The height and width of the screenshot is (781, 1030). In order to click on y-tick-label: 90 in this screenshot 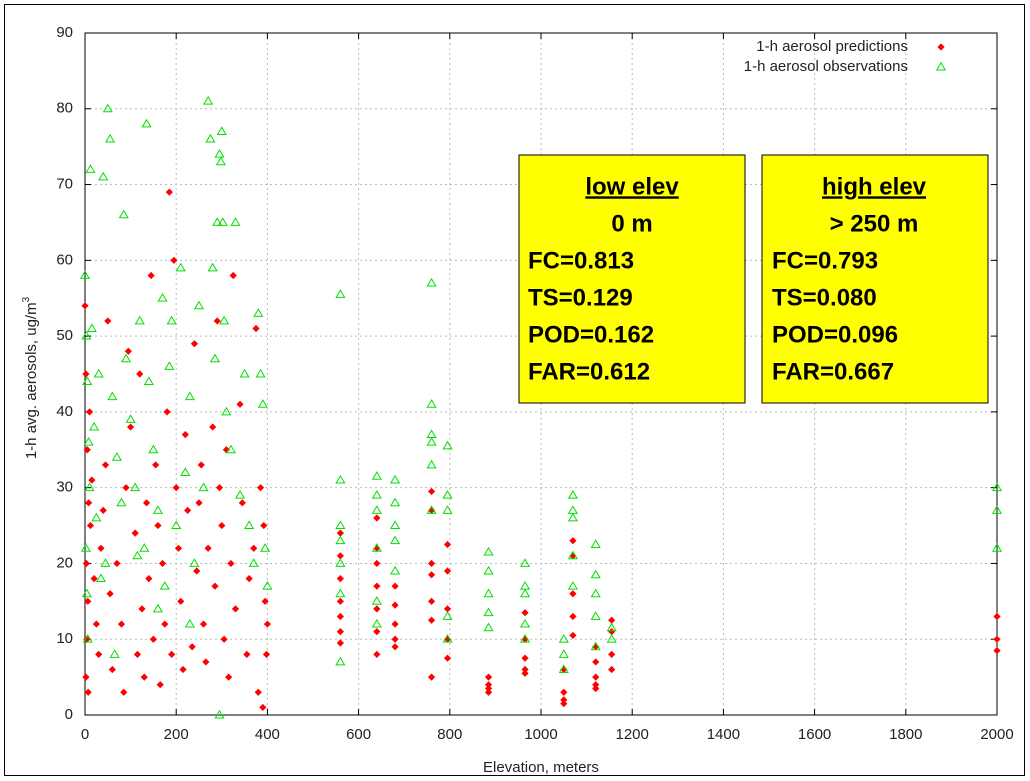, I will do `click(64, 32)`.